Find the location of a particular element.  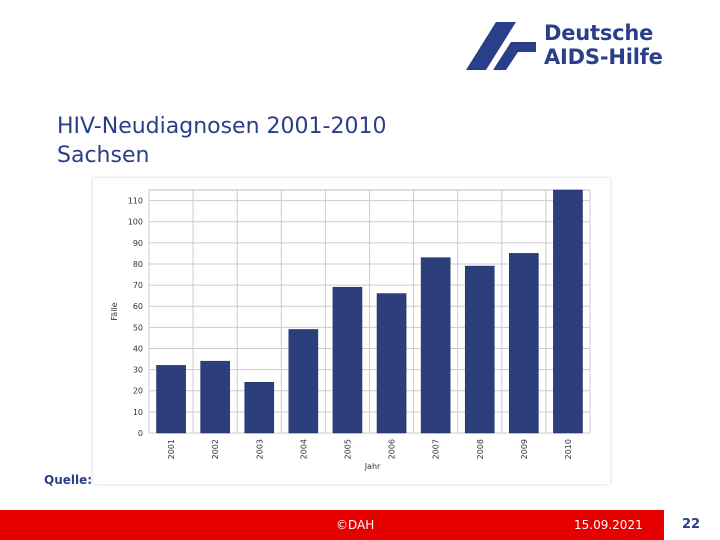

source-label: Quelle: R is located at coordinates (75, 480).